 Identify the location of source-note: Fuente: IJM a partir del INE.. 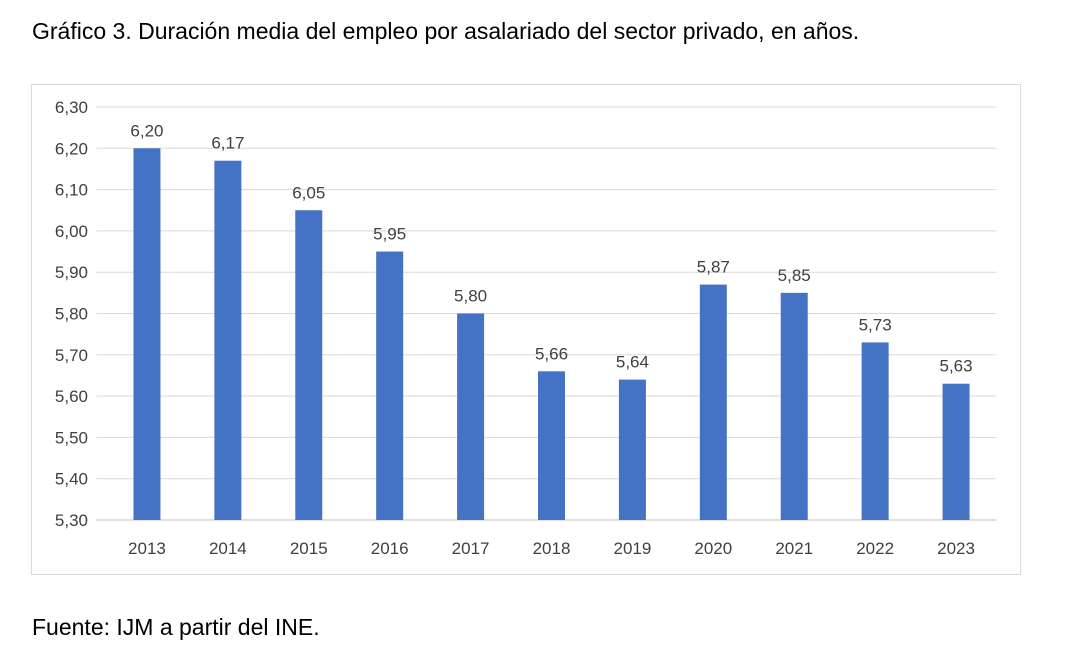
(176, 627).